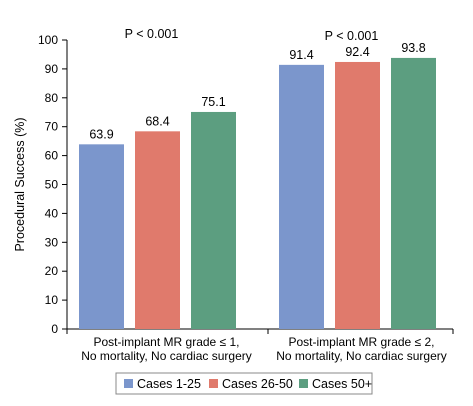 Image resolution: width=473 pixels, height=406 pixels. Describe the element at coordinates (101, 134) in the screenshot. I see `bar-value-label: 63.9` at that location.